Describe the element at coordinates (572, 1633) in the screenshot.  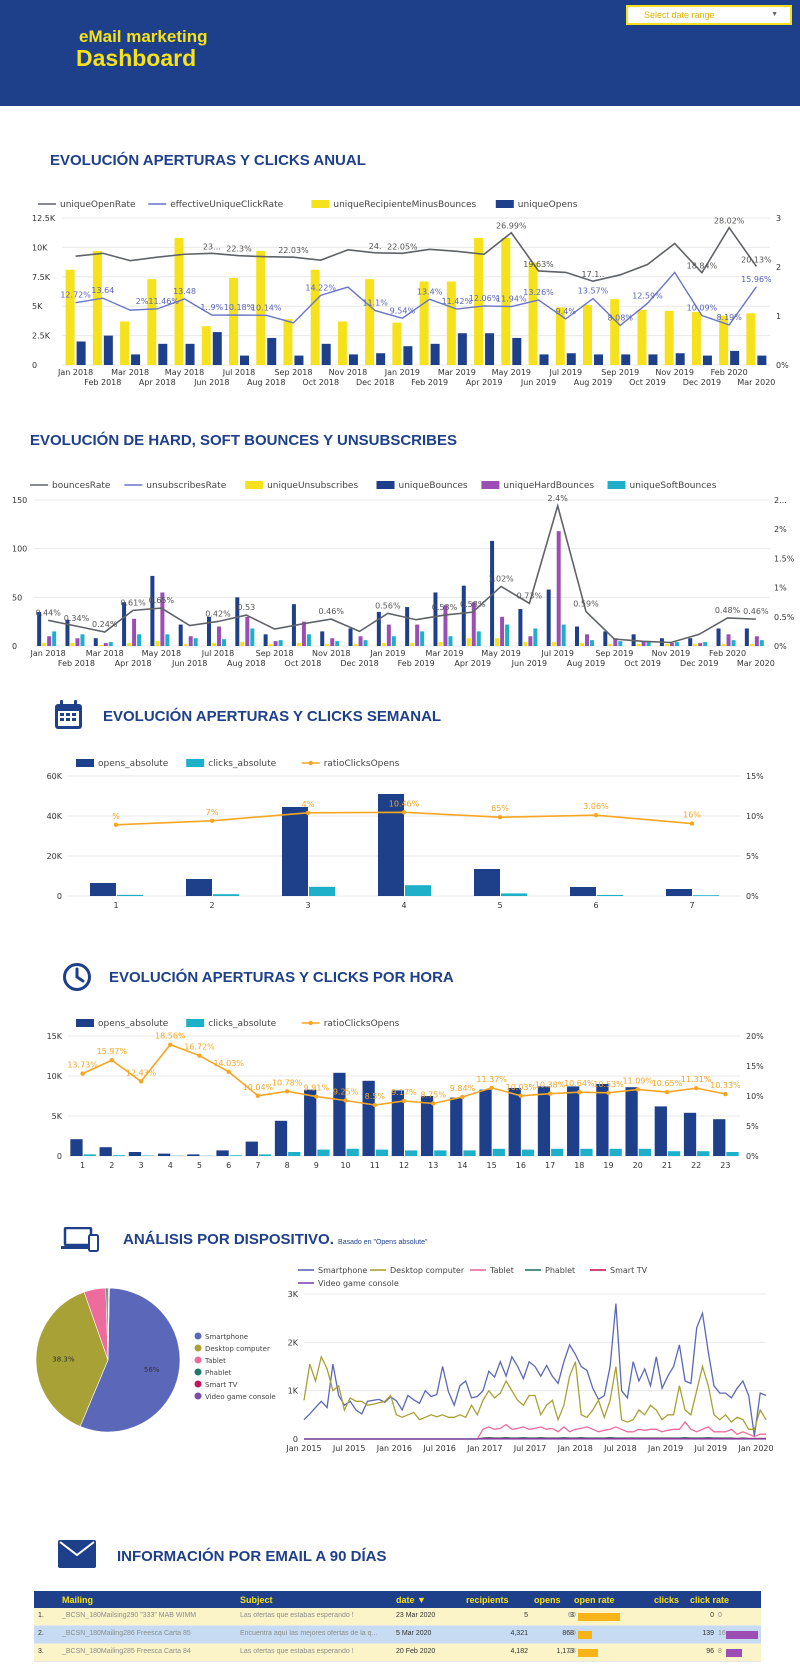
I see `cell-open-rate-text: 20` at that location.